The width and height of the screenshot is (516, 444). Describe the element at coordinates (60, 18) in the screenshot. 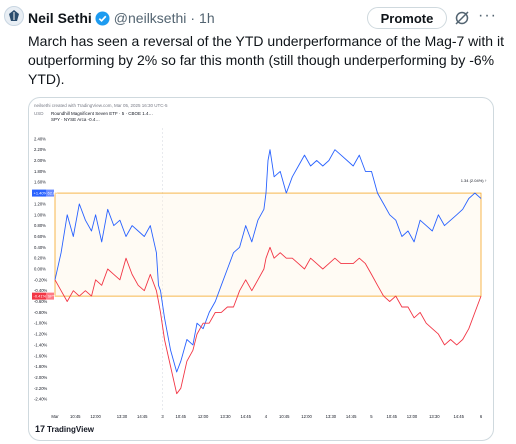

I see `author-name: Neil Sethi` at that location.